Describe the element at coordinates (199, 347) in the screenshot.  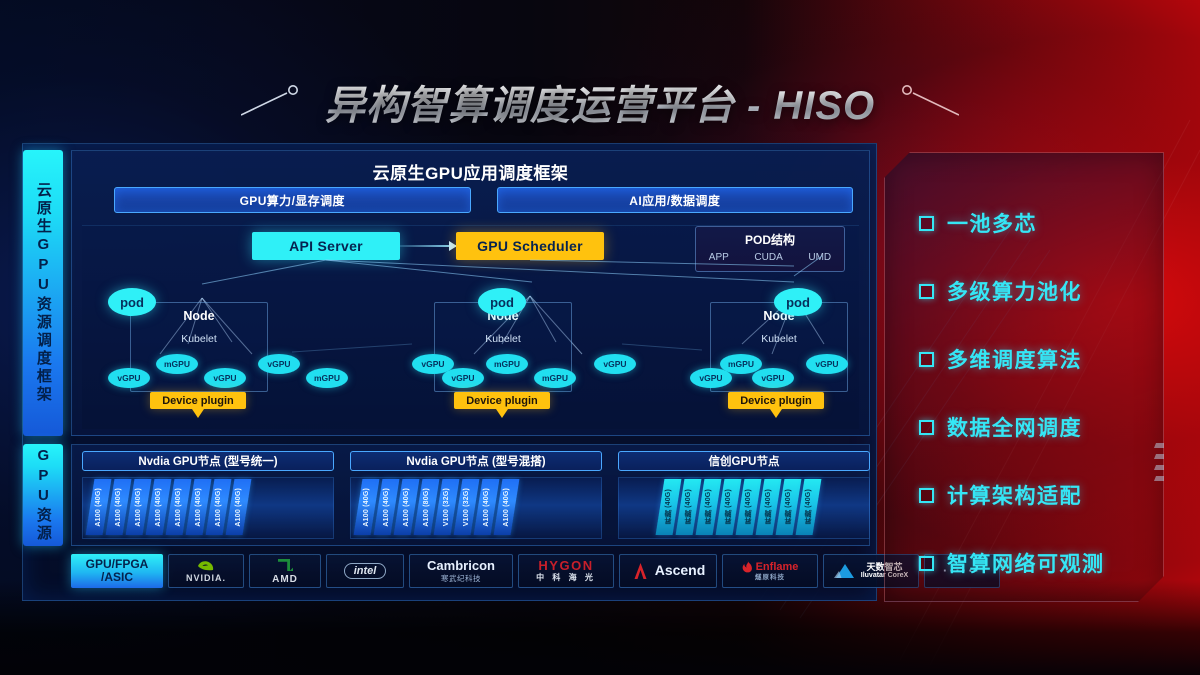
I see `node-box: Node Kubelet` at that location.